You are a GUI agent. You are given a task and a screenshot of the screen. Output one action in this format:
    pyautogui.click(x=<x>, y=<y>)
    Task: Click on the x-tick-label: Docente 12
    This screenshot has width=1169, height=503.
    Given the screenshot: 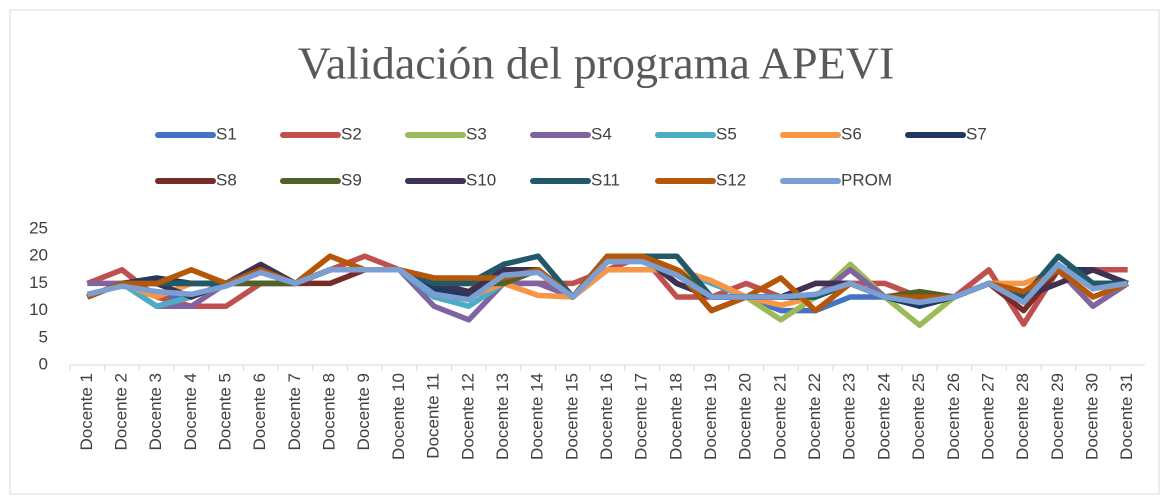 What is the action you would take?
    pyautogui.click(x=467, y=416)
    